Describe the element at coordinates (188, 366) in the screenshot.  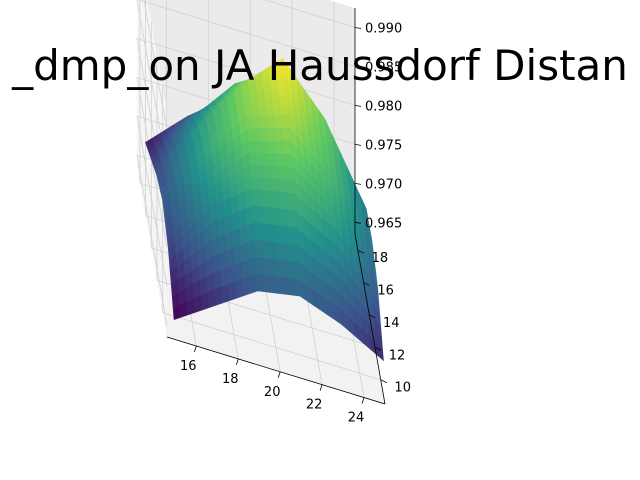
I see `x-tick-label: 16` at that location.